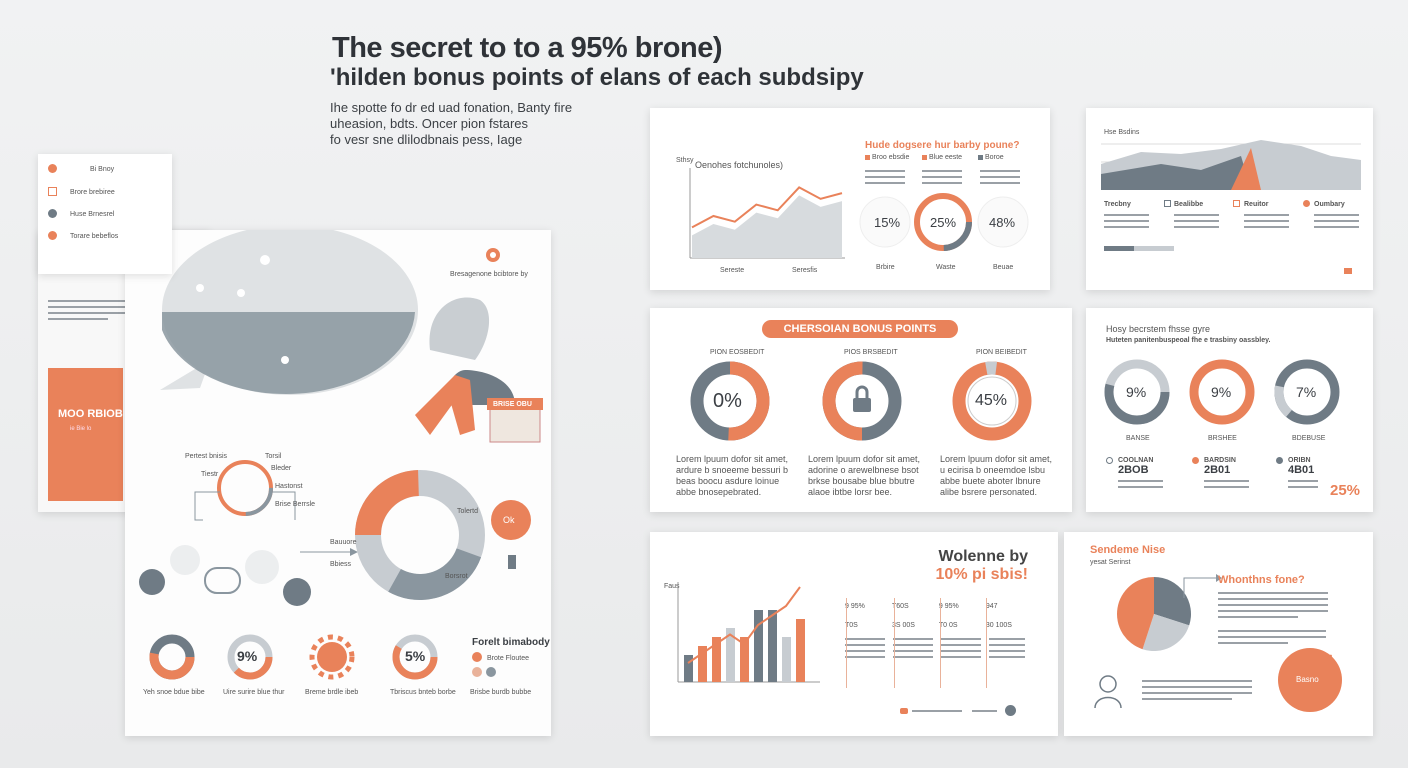  What do you see at coordinates (983, 556) in the screenshot?
I see `bar-card-title: Wolenne by` at bounding box center [983, 556].